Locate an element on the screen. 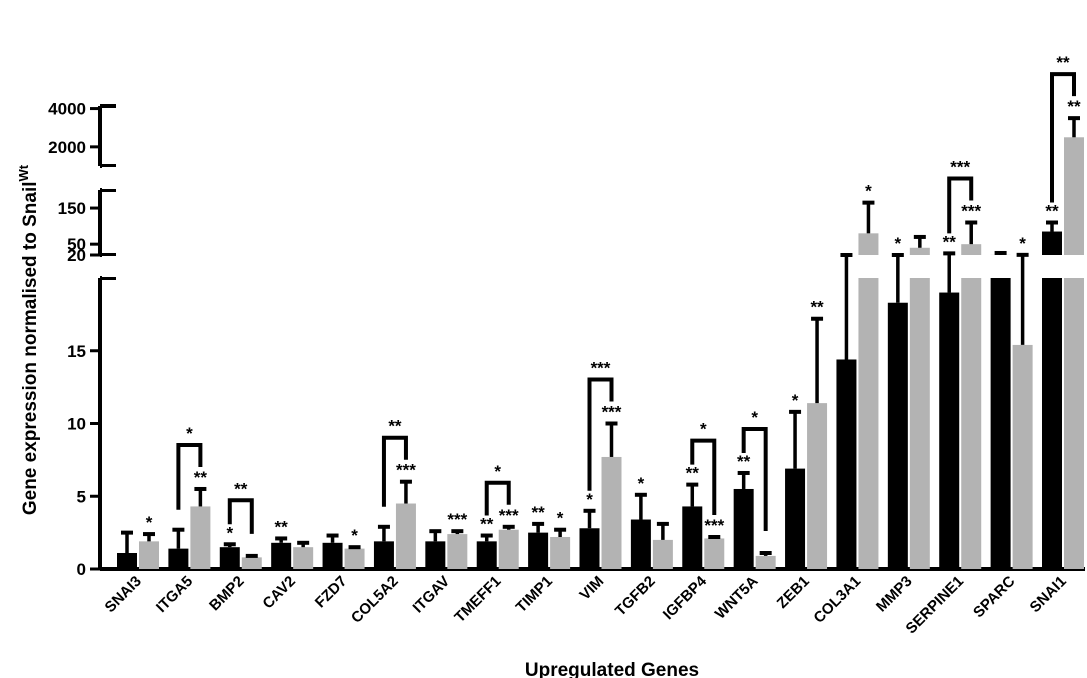 Image resolution: width=1087 pixels, height=678 pixels. y-tick-label: 4000 is located at coordinates (67, 109).